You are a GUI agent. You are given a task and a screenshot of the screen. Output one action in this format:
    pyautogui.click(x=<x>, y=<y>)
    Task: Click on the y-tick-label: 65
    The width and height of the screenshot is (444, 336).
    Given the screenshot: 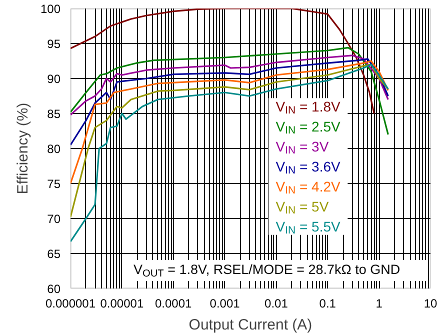 What is the action you would take?
    pyautogui.click(x=54, y=254)
    